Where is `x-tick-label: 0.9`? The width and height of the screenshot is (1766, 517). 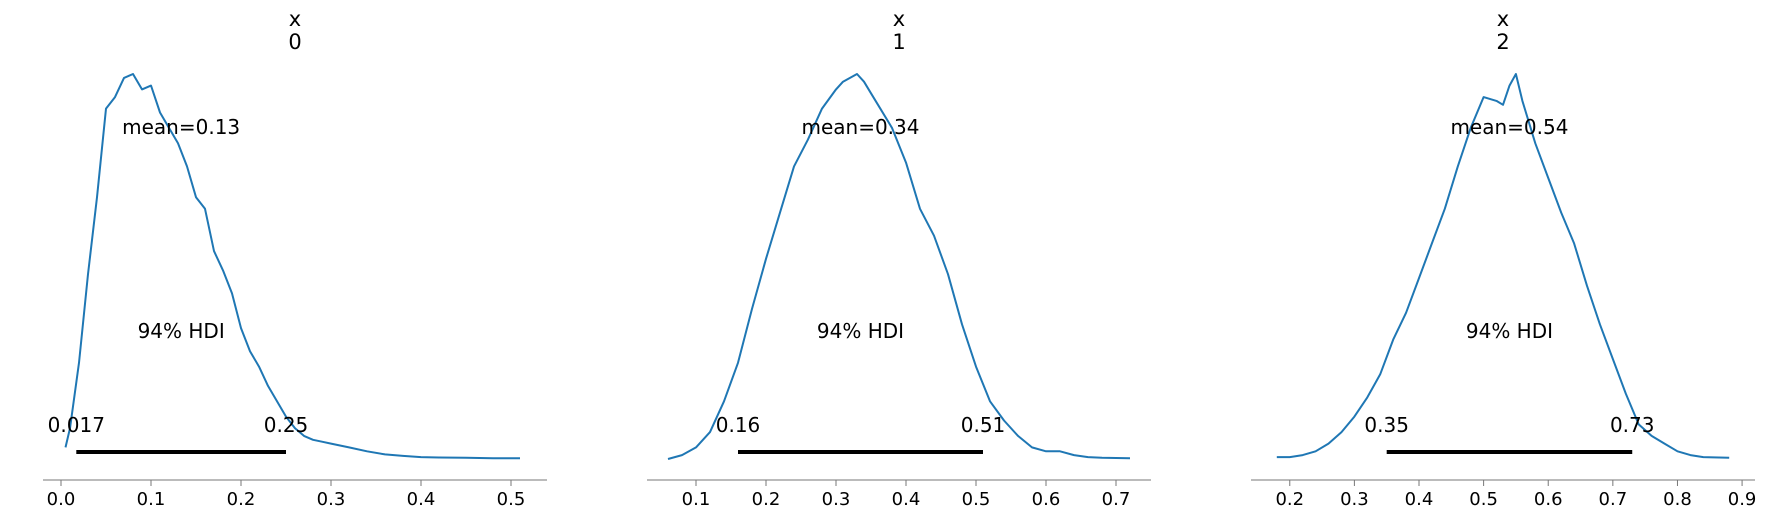 x-tick-label: 0.9 is located at coordinates (1742, 499).